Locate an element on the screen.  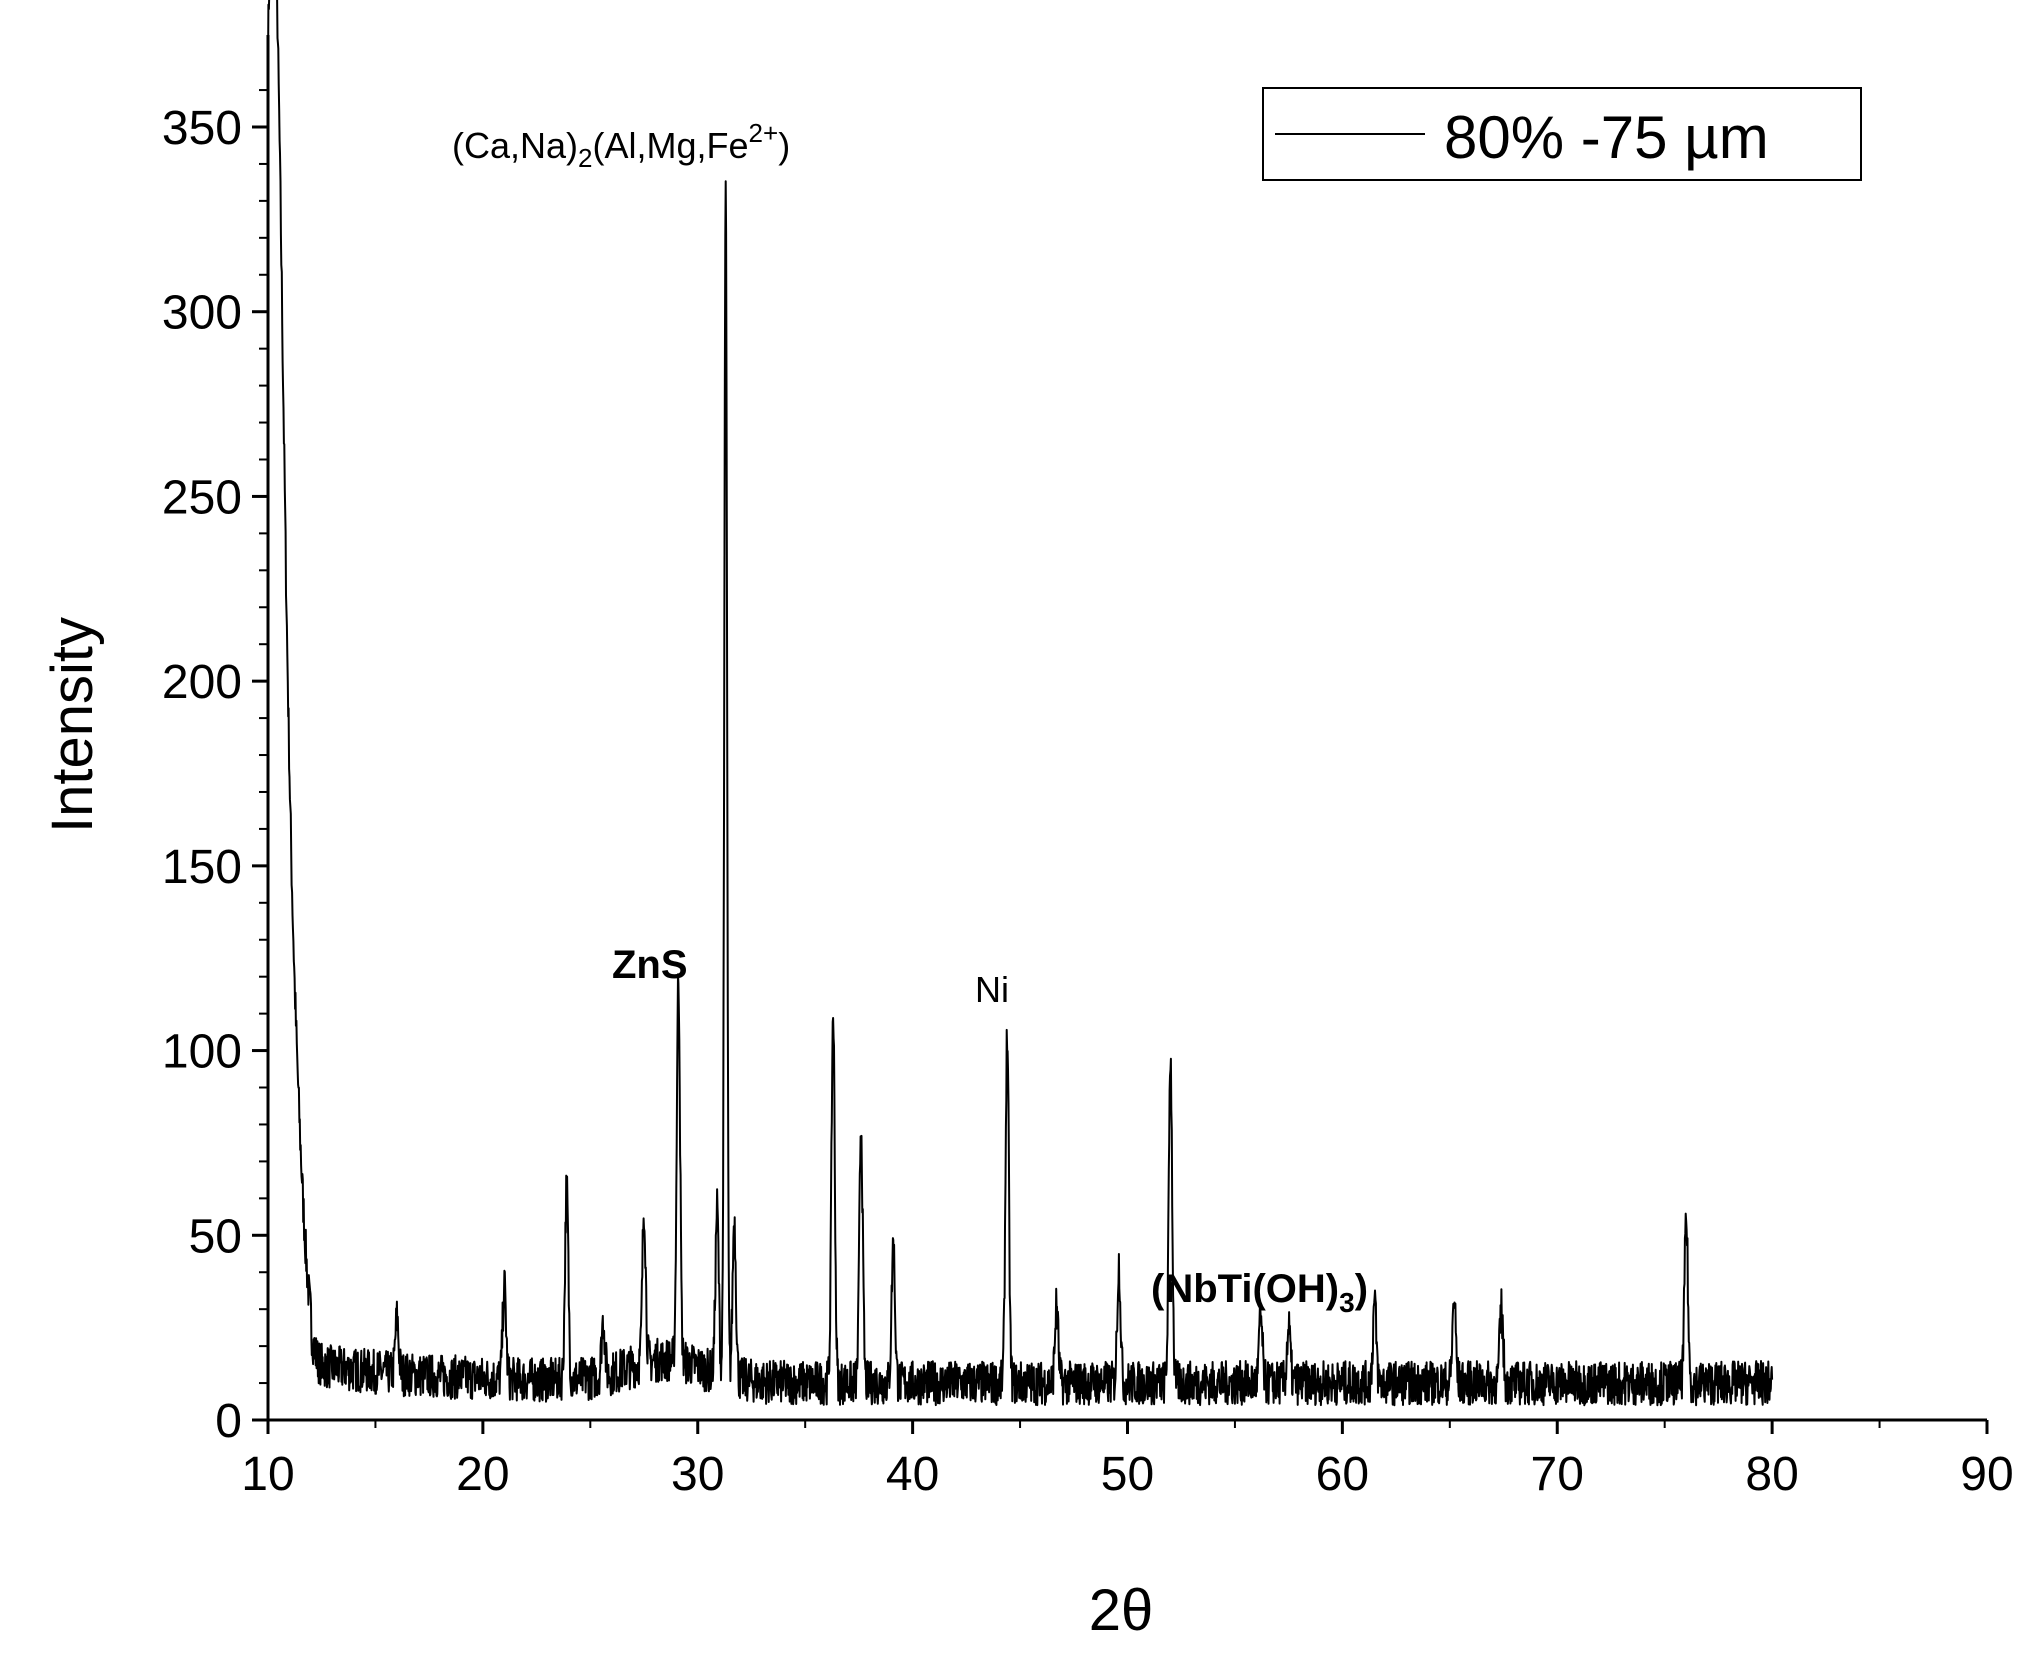
annotation-calcium-sodium-phase: (Ca,Na)2(Al,Mg,Fe2+) is located at coordinates (621, 145).